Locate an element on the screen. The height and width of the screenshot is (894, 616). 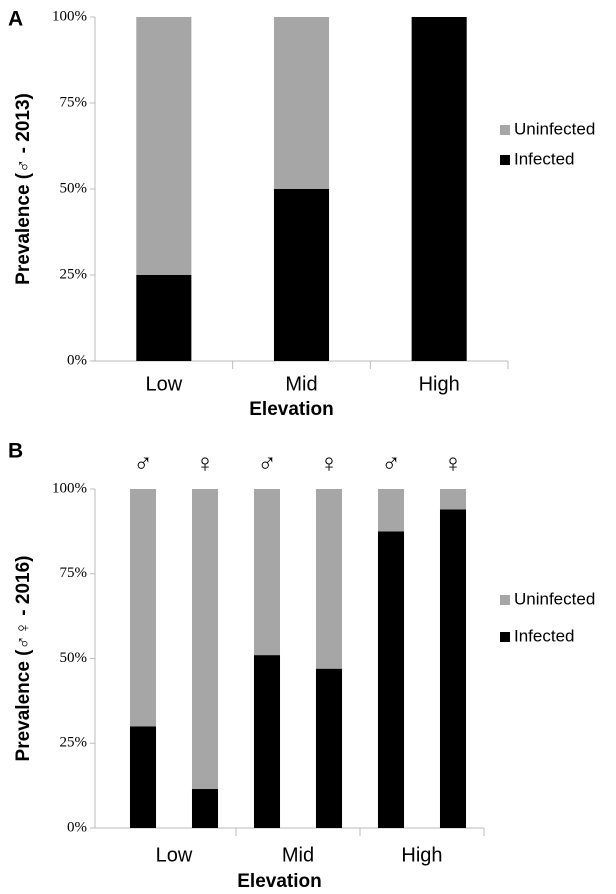
panel-label: B is located at coordinates (15, 451).